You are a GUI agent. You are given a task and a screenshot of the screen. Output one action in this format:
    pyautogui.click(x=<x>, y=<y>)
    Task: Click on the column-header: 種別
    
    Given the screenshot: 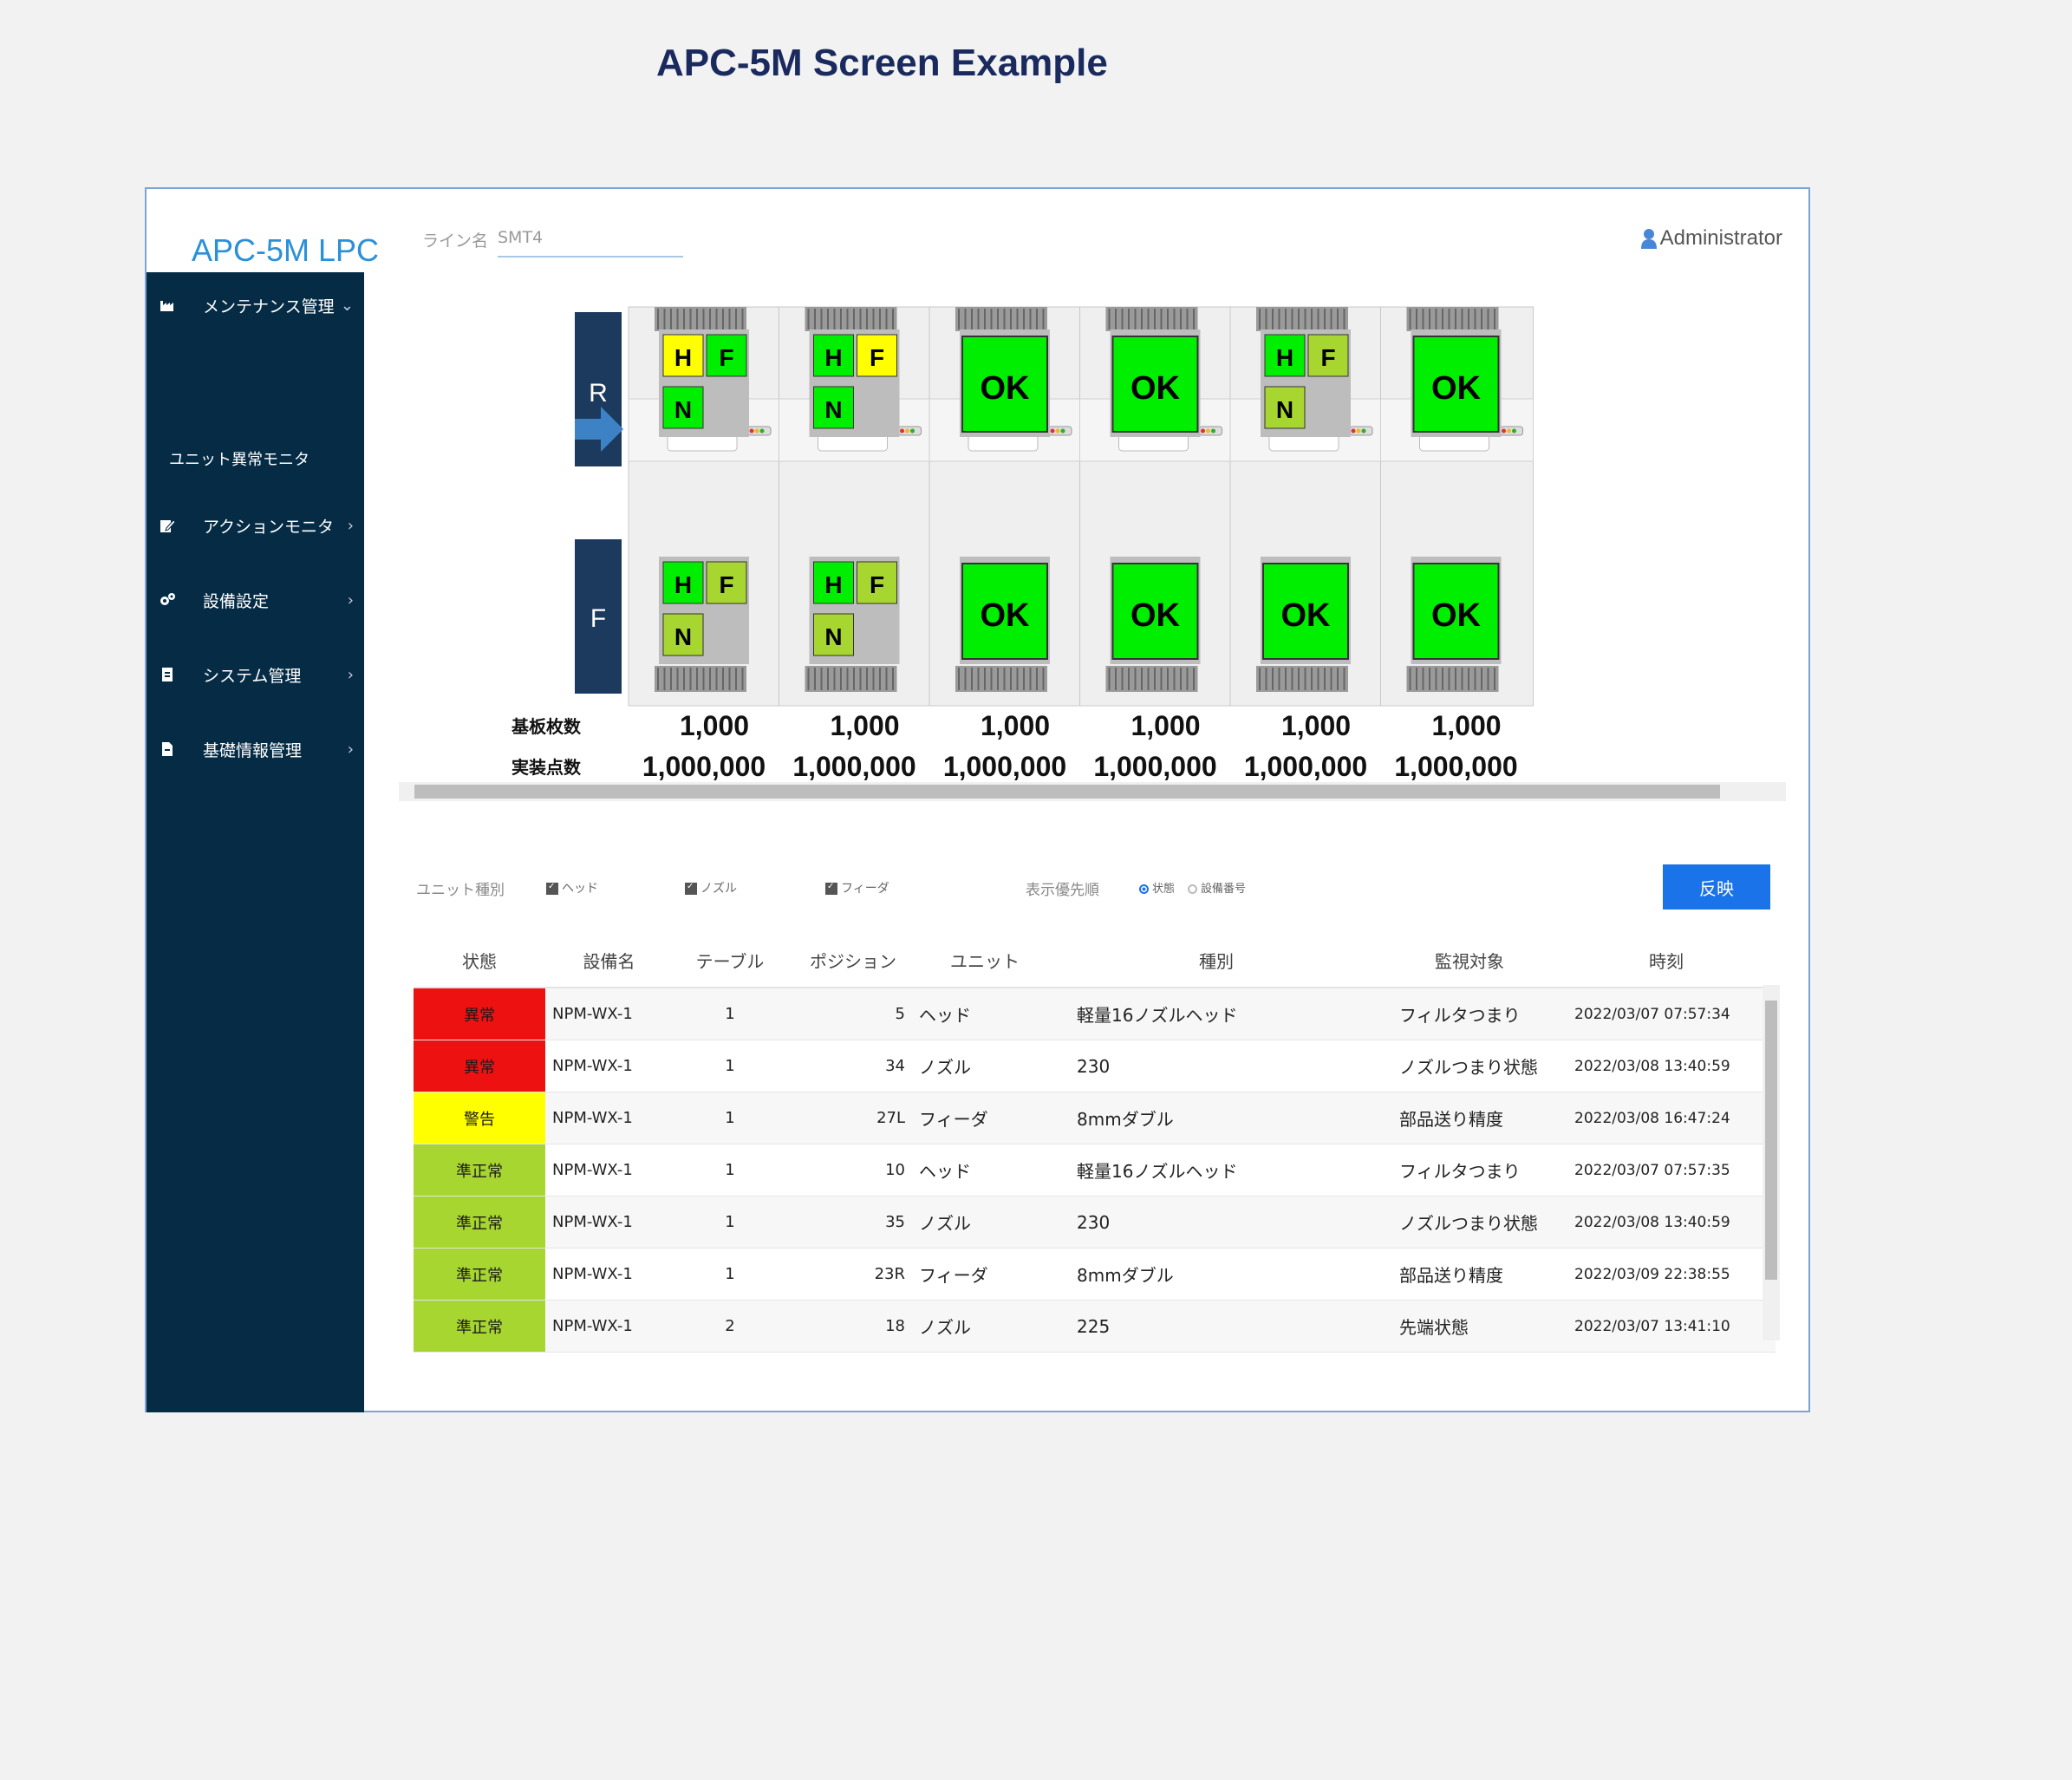 What is the action you would take?
    pyautogui.click(x=1216, y=960)
    